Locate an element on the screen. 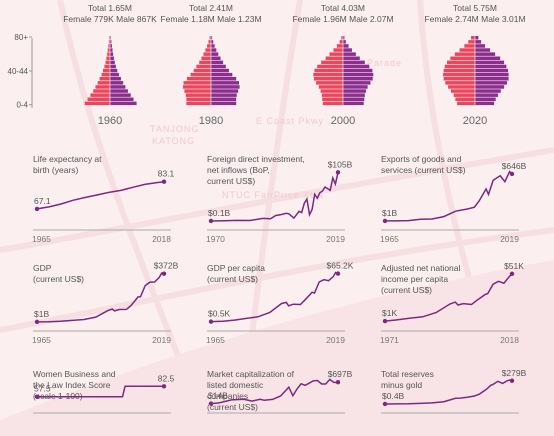 The image size is (554, 436). chart-title-line: the Law Index Score is located at coordinates (72, 385).